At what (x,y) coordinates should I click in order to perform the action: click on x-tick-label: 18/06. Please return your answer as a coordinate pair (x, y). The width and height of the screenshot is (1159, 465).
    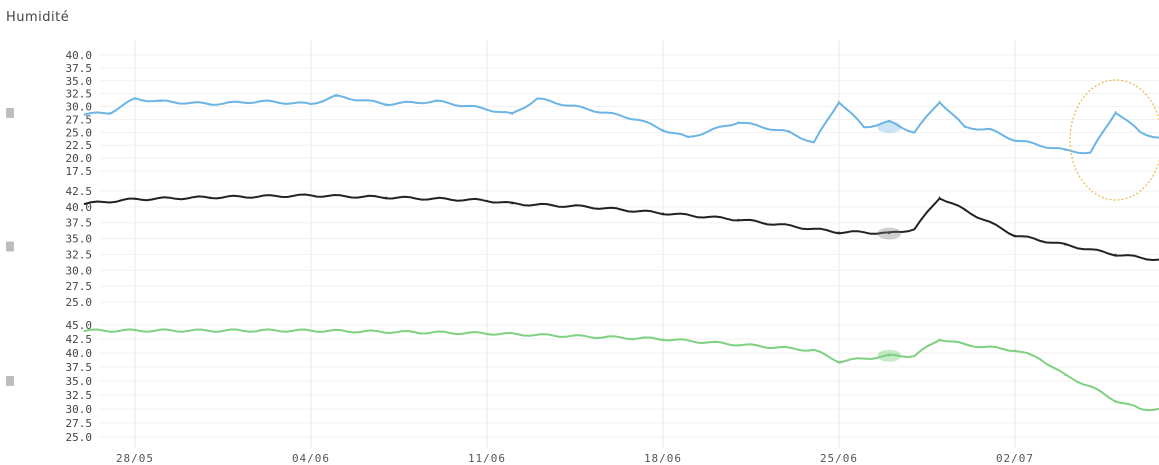
    Looking at the image, I should click on (663, 458).